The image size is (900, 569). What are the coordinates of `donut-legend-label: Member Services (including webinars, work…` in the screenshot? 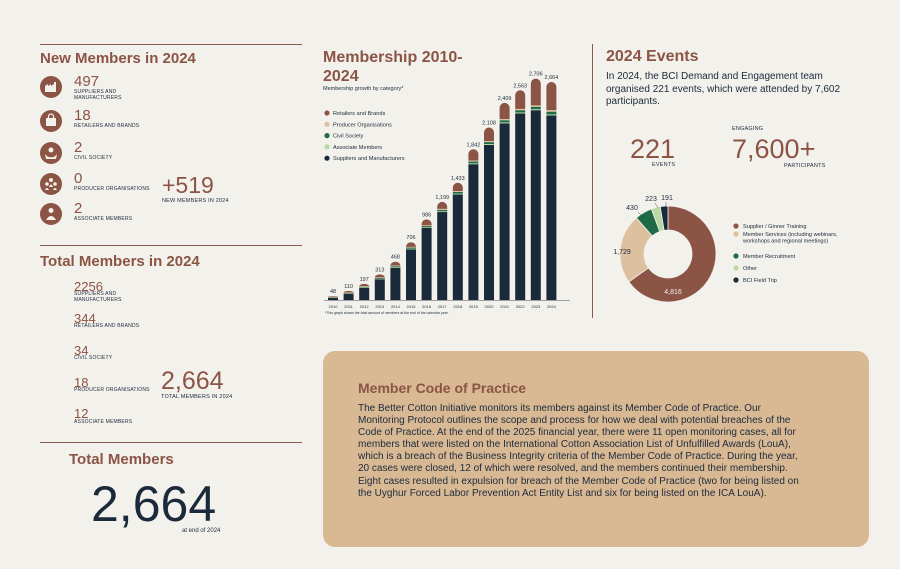 It's located at (790, 238).